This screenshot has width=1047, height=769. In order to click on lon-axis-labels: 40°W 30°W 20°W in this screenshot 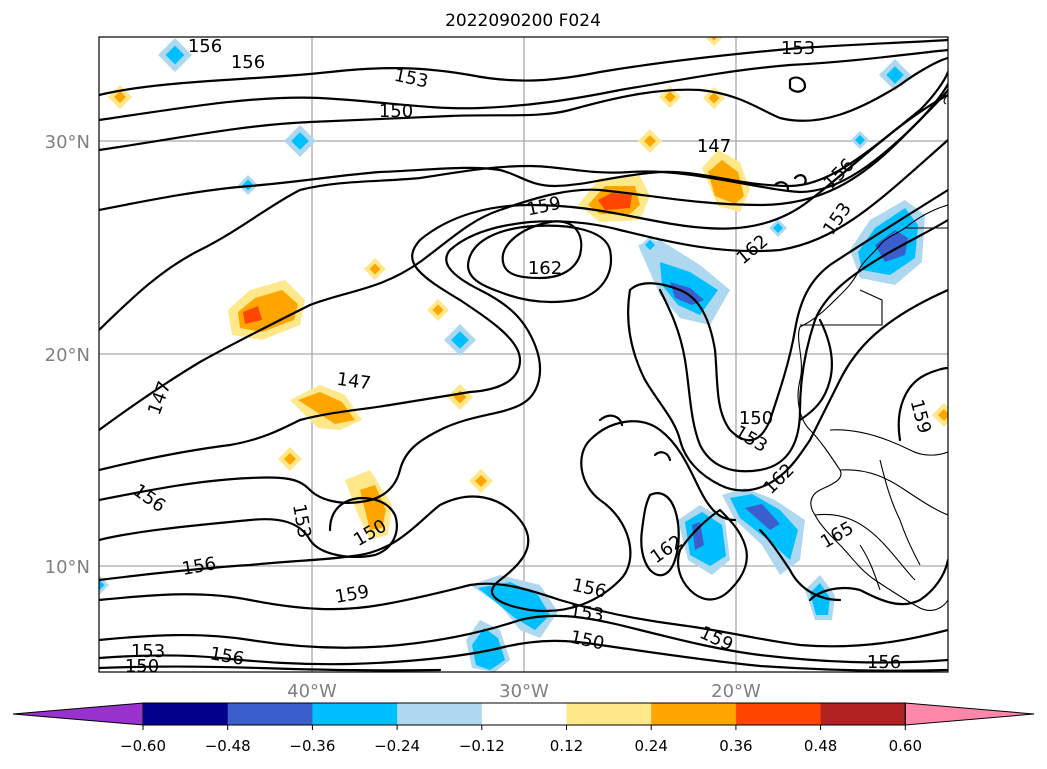, I will do `click(524, 691)`.